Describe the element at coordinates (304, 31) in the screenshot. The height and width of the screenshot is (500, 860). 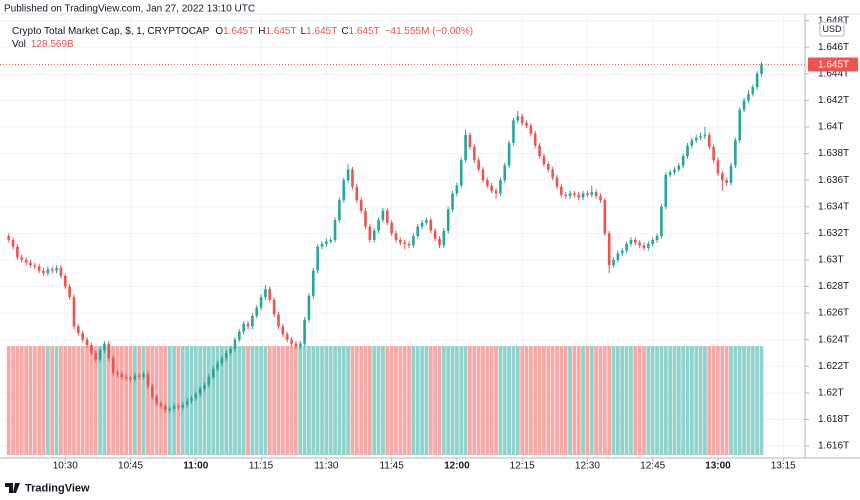
I see `ohlc-label: L` at that location.